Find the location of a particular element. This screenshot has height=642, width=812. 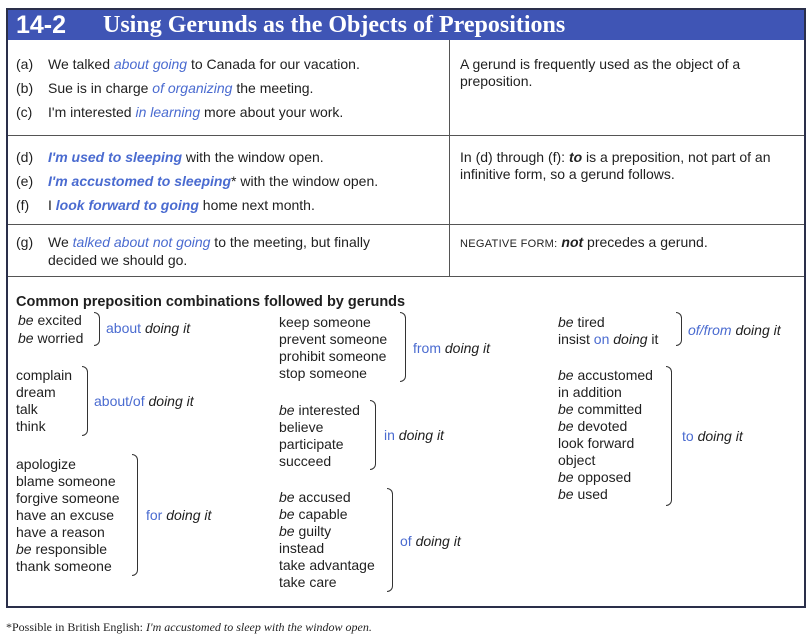

word: be used is located at coordinates (583, 494).